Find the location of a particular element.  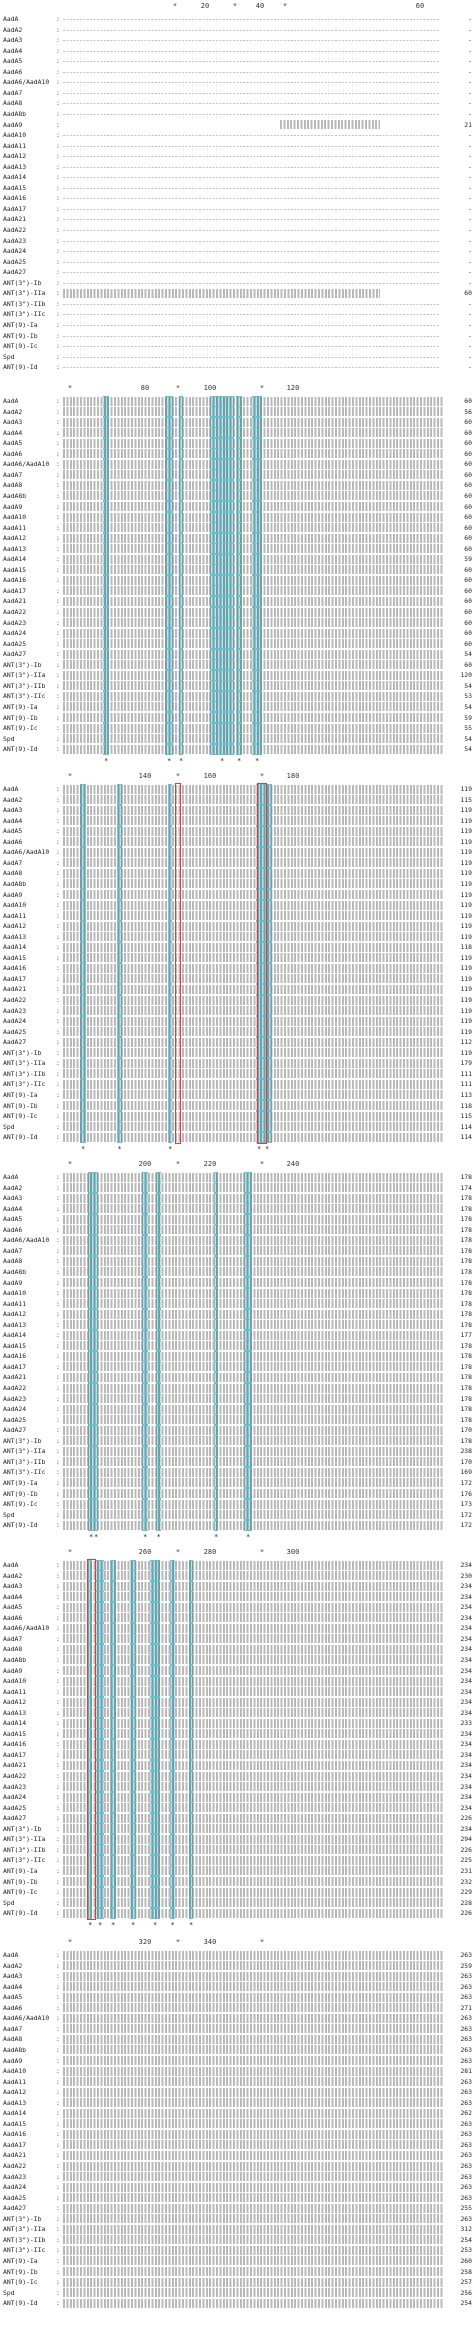

end-position: 177 is located at coordinates (466, 1335).